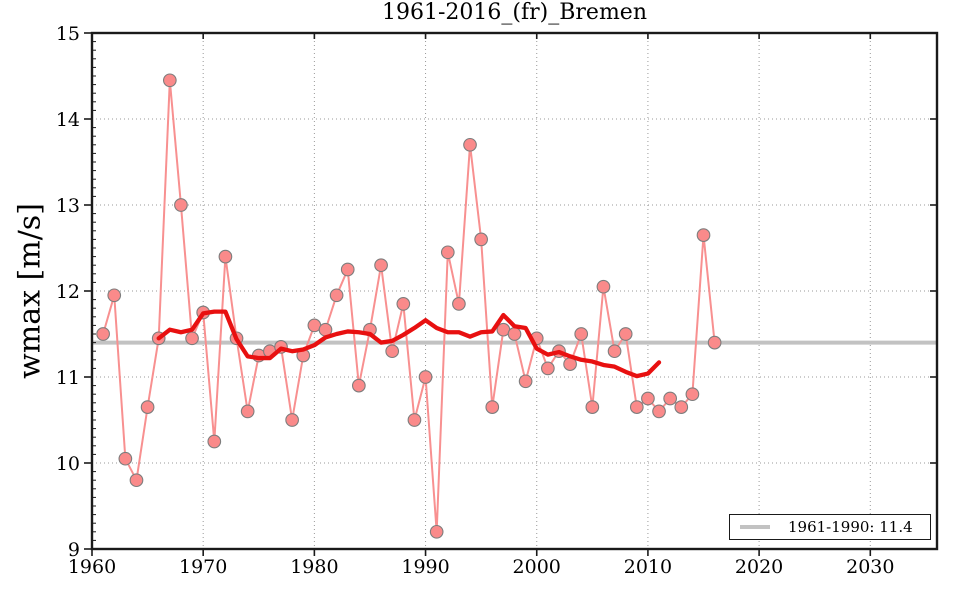 This screenshot has height=600, width=960. I want to click on svg-text: 2000, so click(537, 567).